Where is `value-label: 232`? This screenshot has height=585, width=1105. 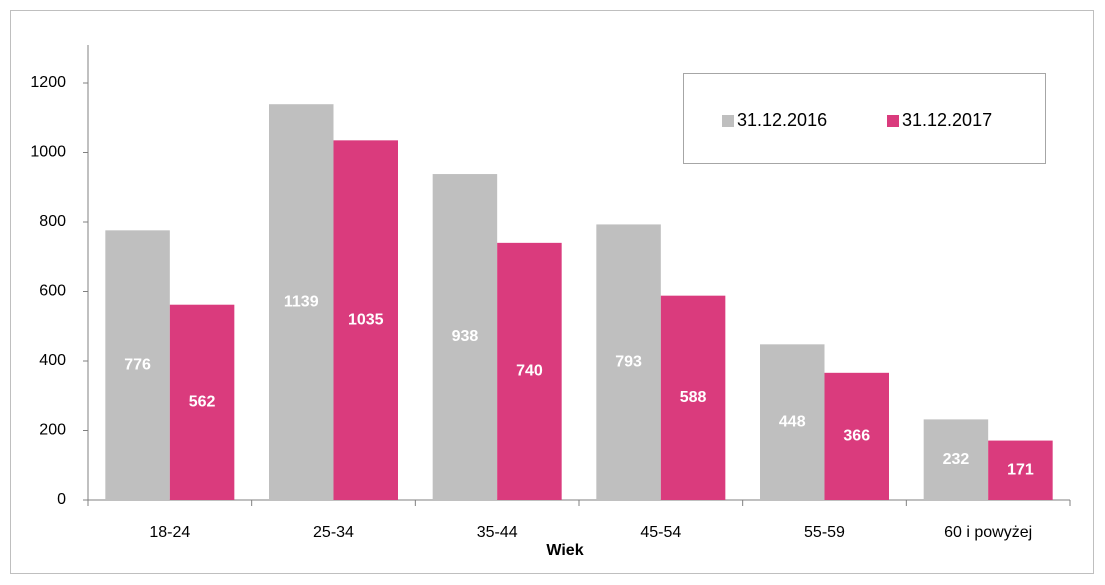 value-label: 232 is located at coordinates (956, 459).